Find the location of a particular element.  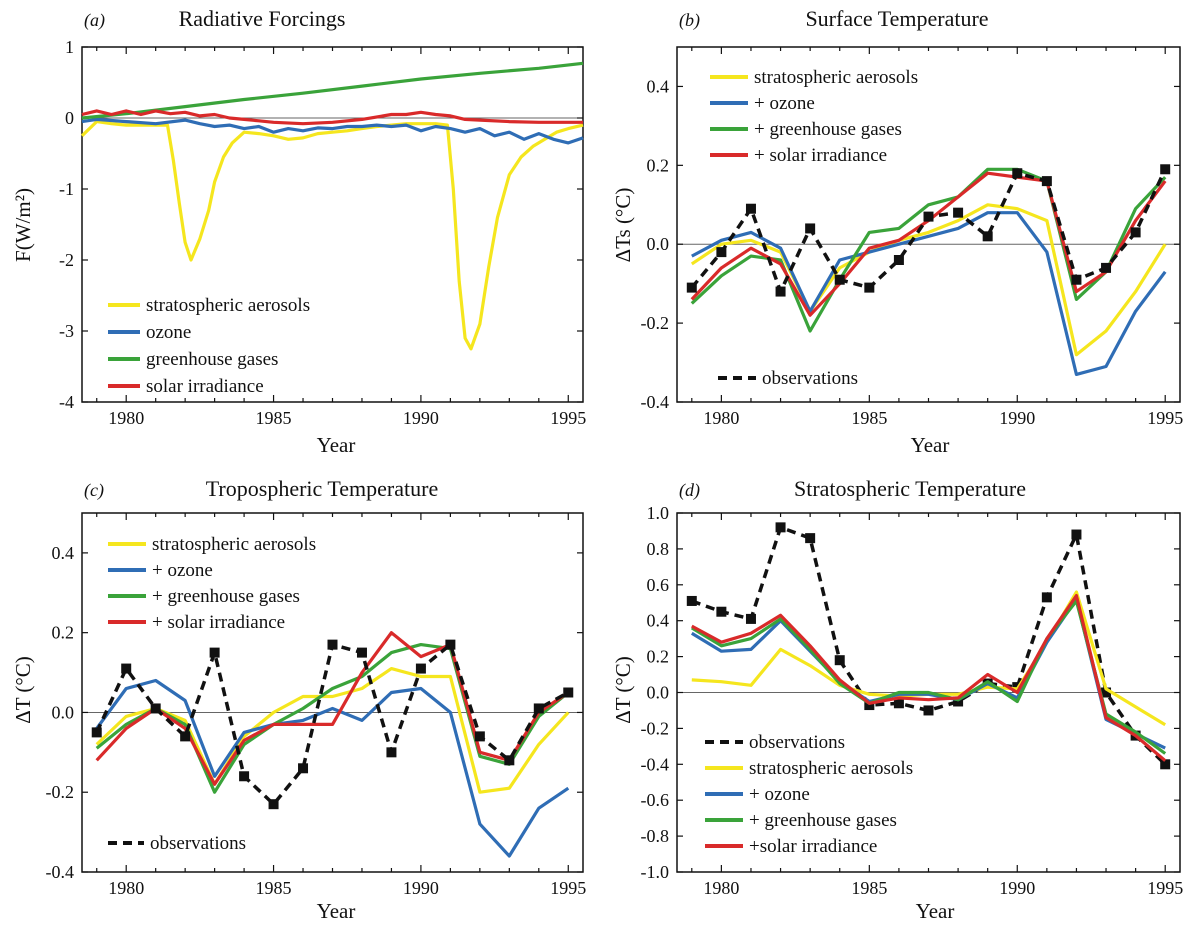

chart-title: Radiative Forcings is located at coordinates (262, 18).